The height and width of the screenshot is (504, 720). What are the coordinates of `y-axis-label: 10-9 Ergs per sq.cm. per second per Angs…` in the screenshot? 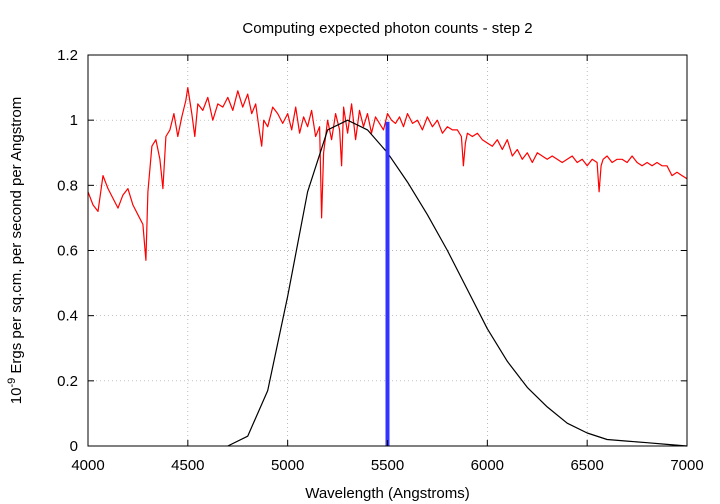 It's located at (15, 250).